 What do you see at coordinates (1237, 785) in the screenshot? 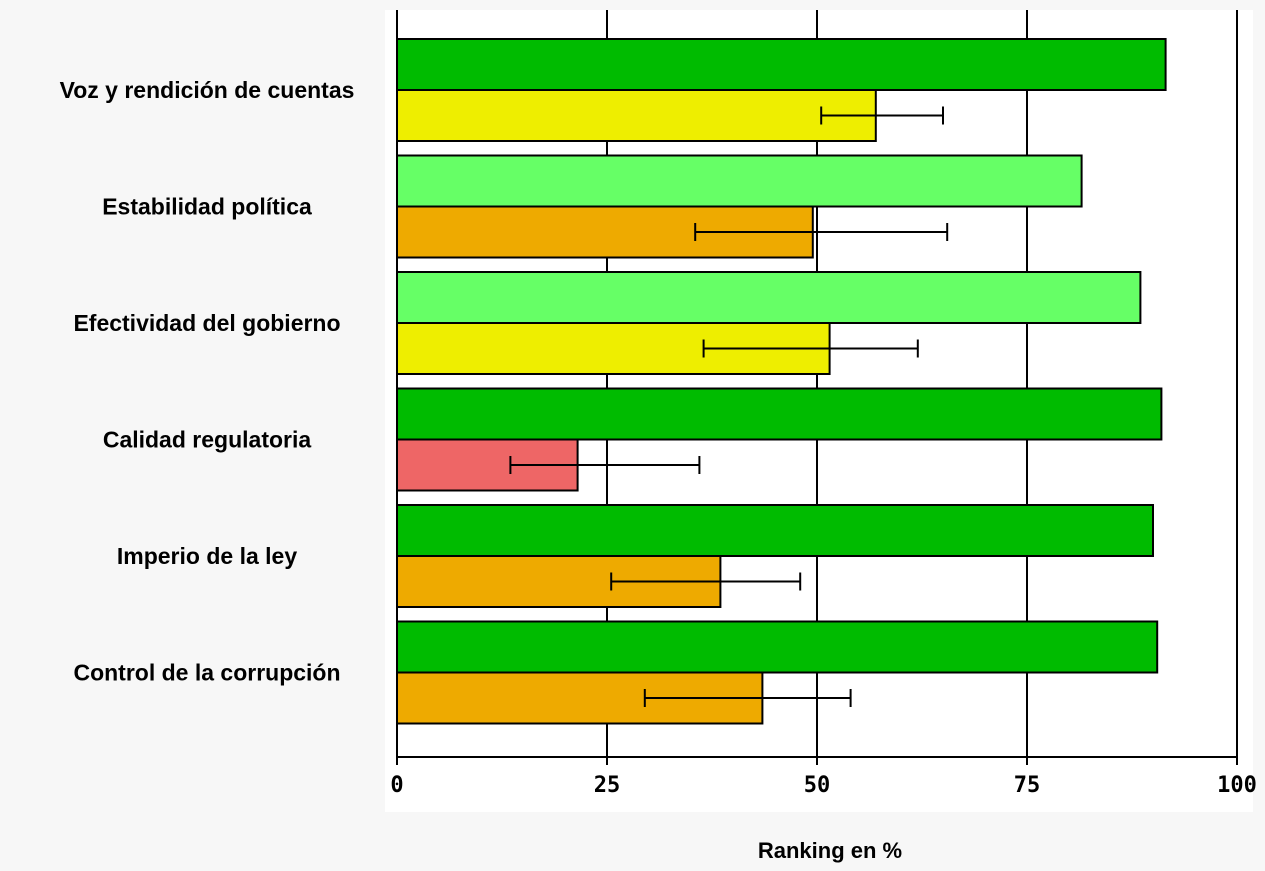
I see `x-tick-label: 100` at bounding box center [1237, 785].